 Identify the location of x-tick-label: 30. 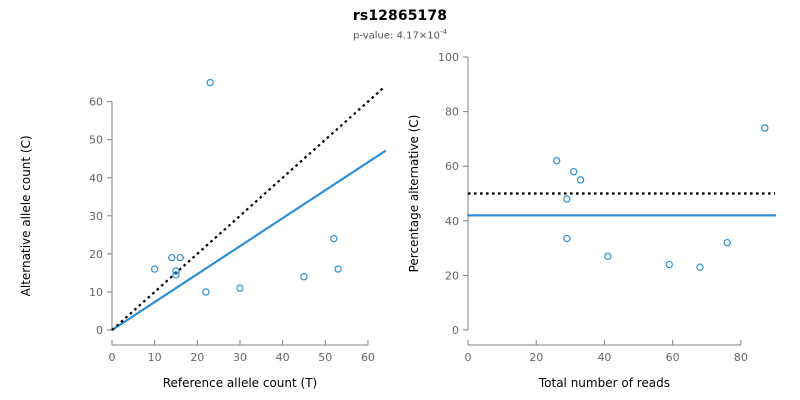
(240, 357).